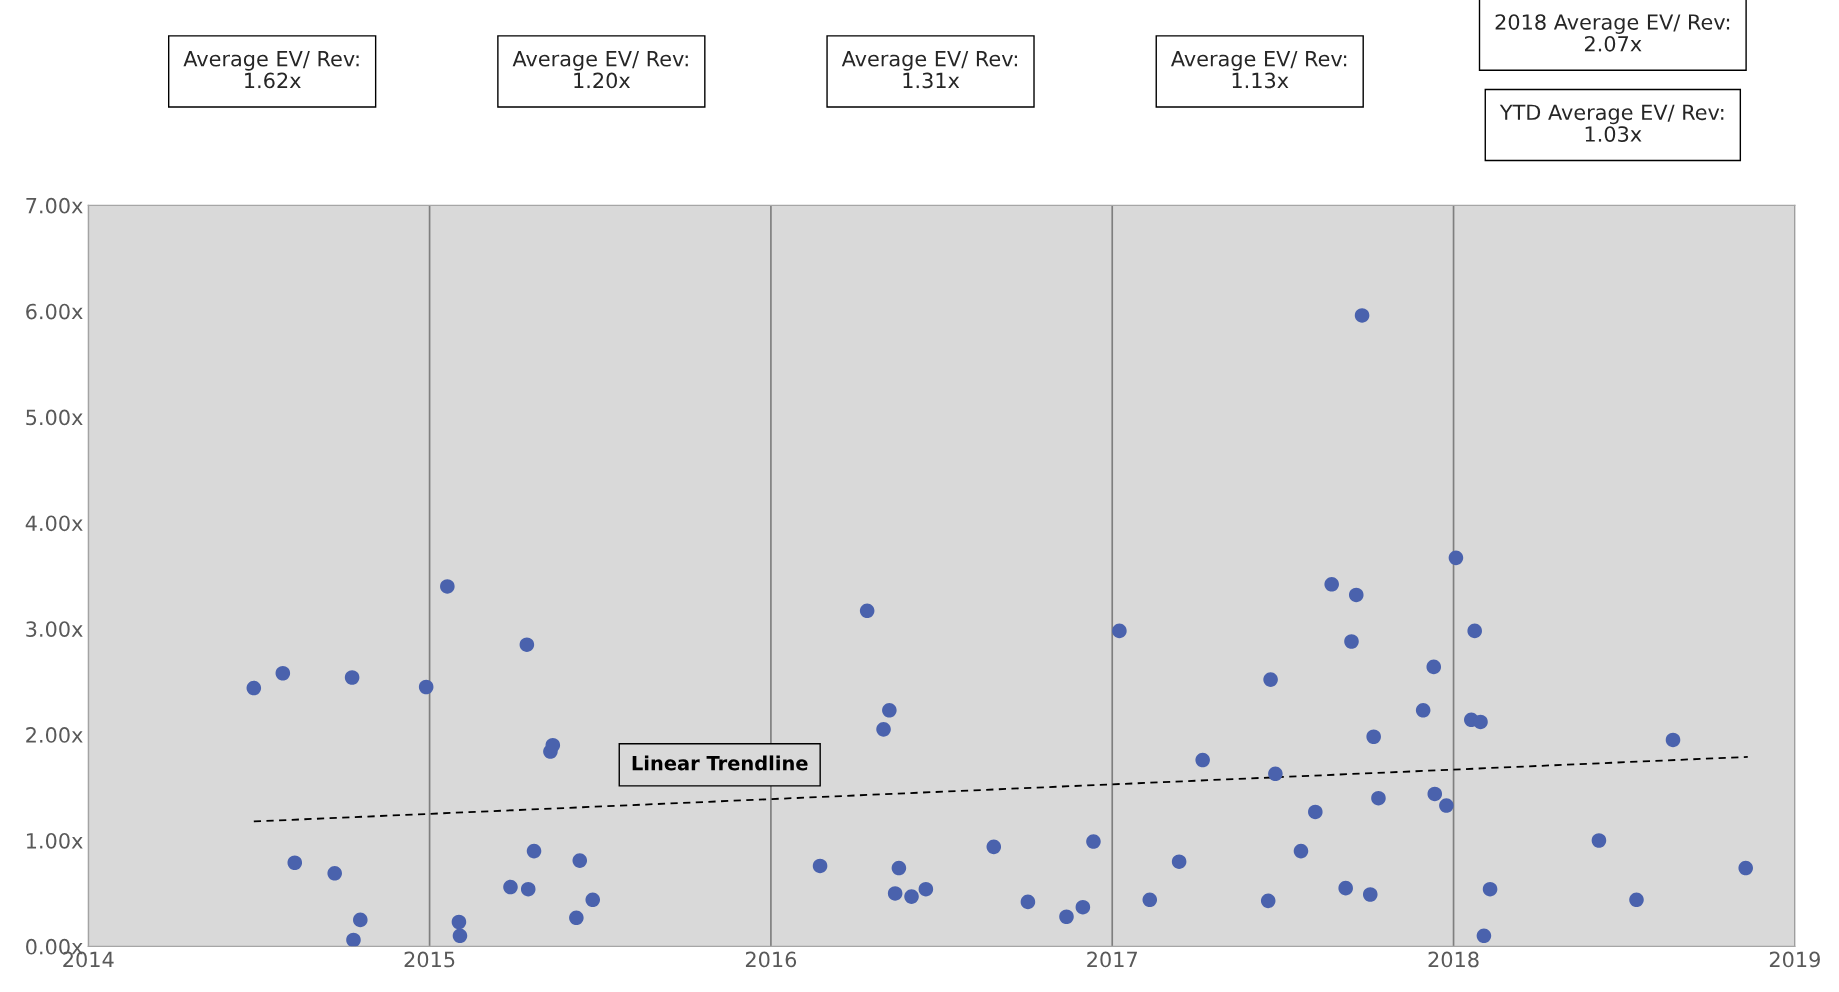 This screenshot has width=1839, height=992. What do you see at coordinates (271, 70) in the screenshot?
I see `text: Average EV/ Rev: 1.62x` at bounding box center [271, 70].